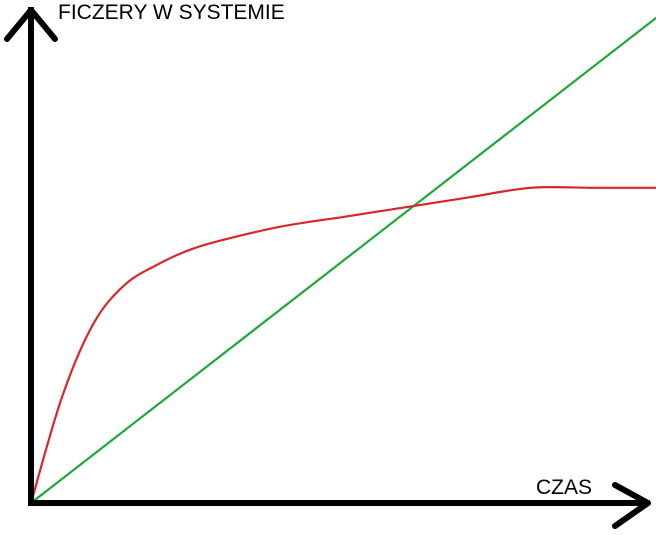 Image resolution: width=656 pixels, height=535 pixels. I want to click on y-axis-arrow-icon, so click(31, 24).